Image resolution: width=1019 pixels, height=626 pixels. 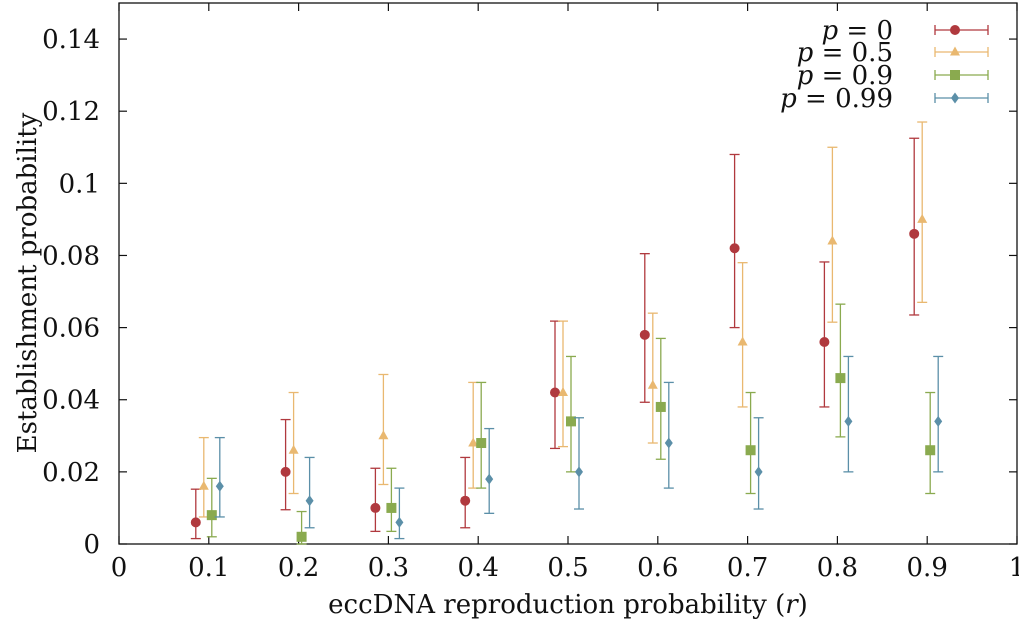 What do you see at coordinates (905, 31) in the screenshot?
I see `legend-entry: p = 0` at bounding box center [905, 31].